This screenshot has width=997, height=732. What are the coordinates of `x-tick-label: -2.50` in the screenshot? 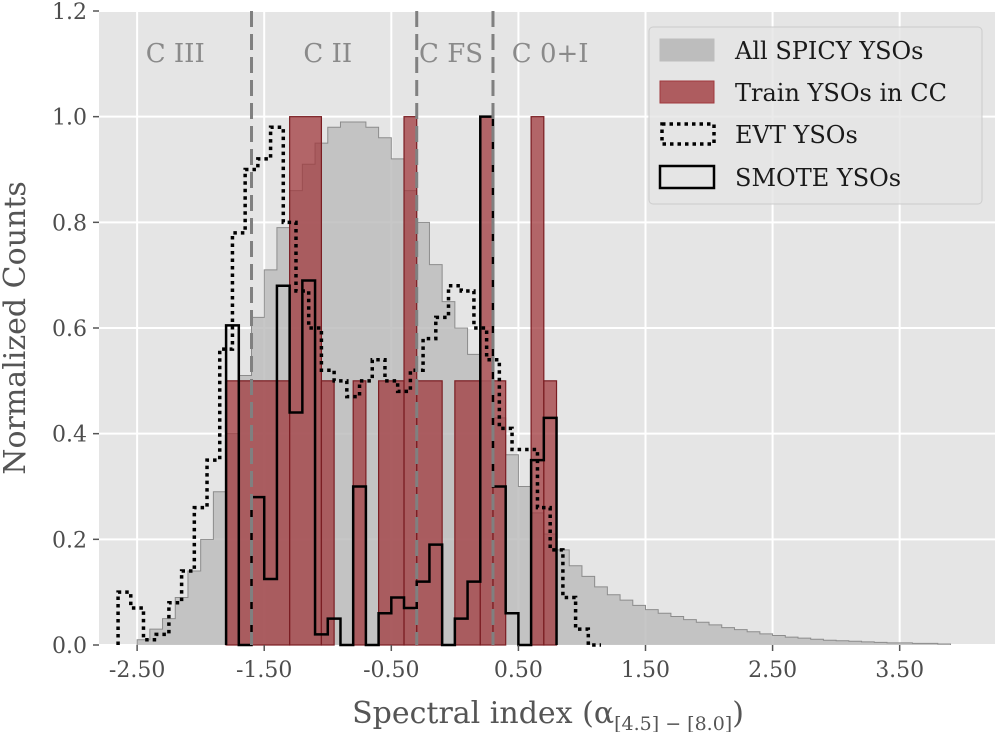 It's located at (137, 670).